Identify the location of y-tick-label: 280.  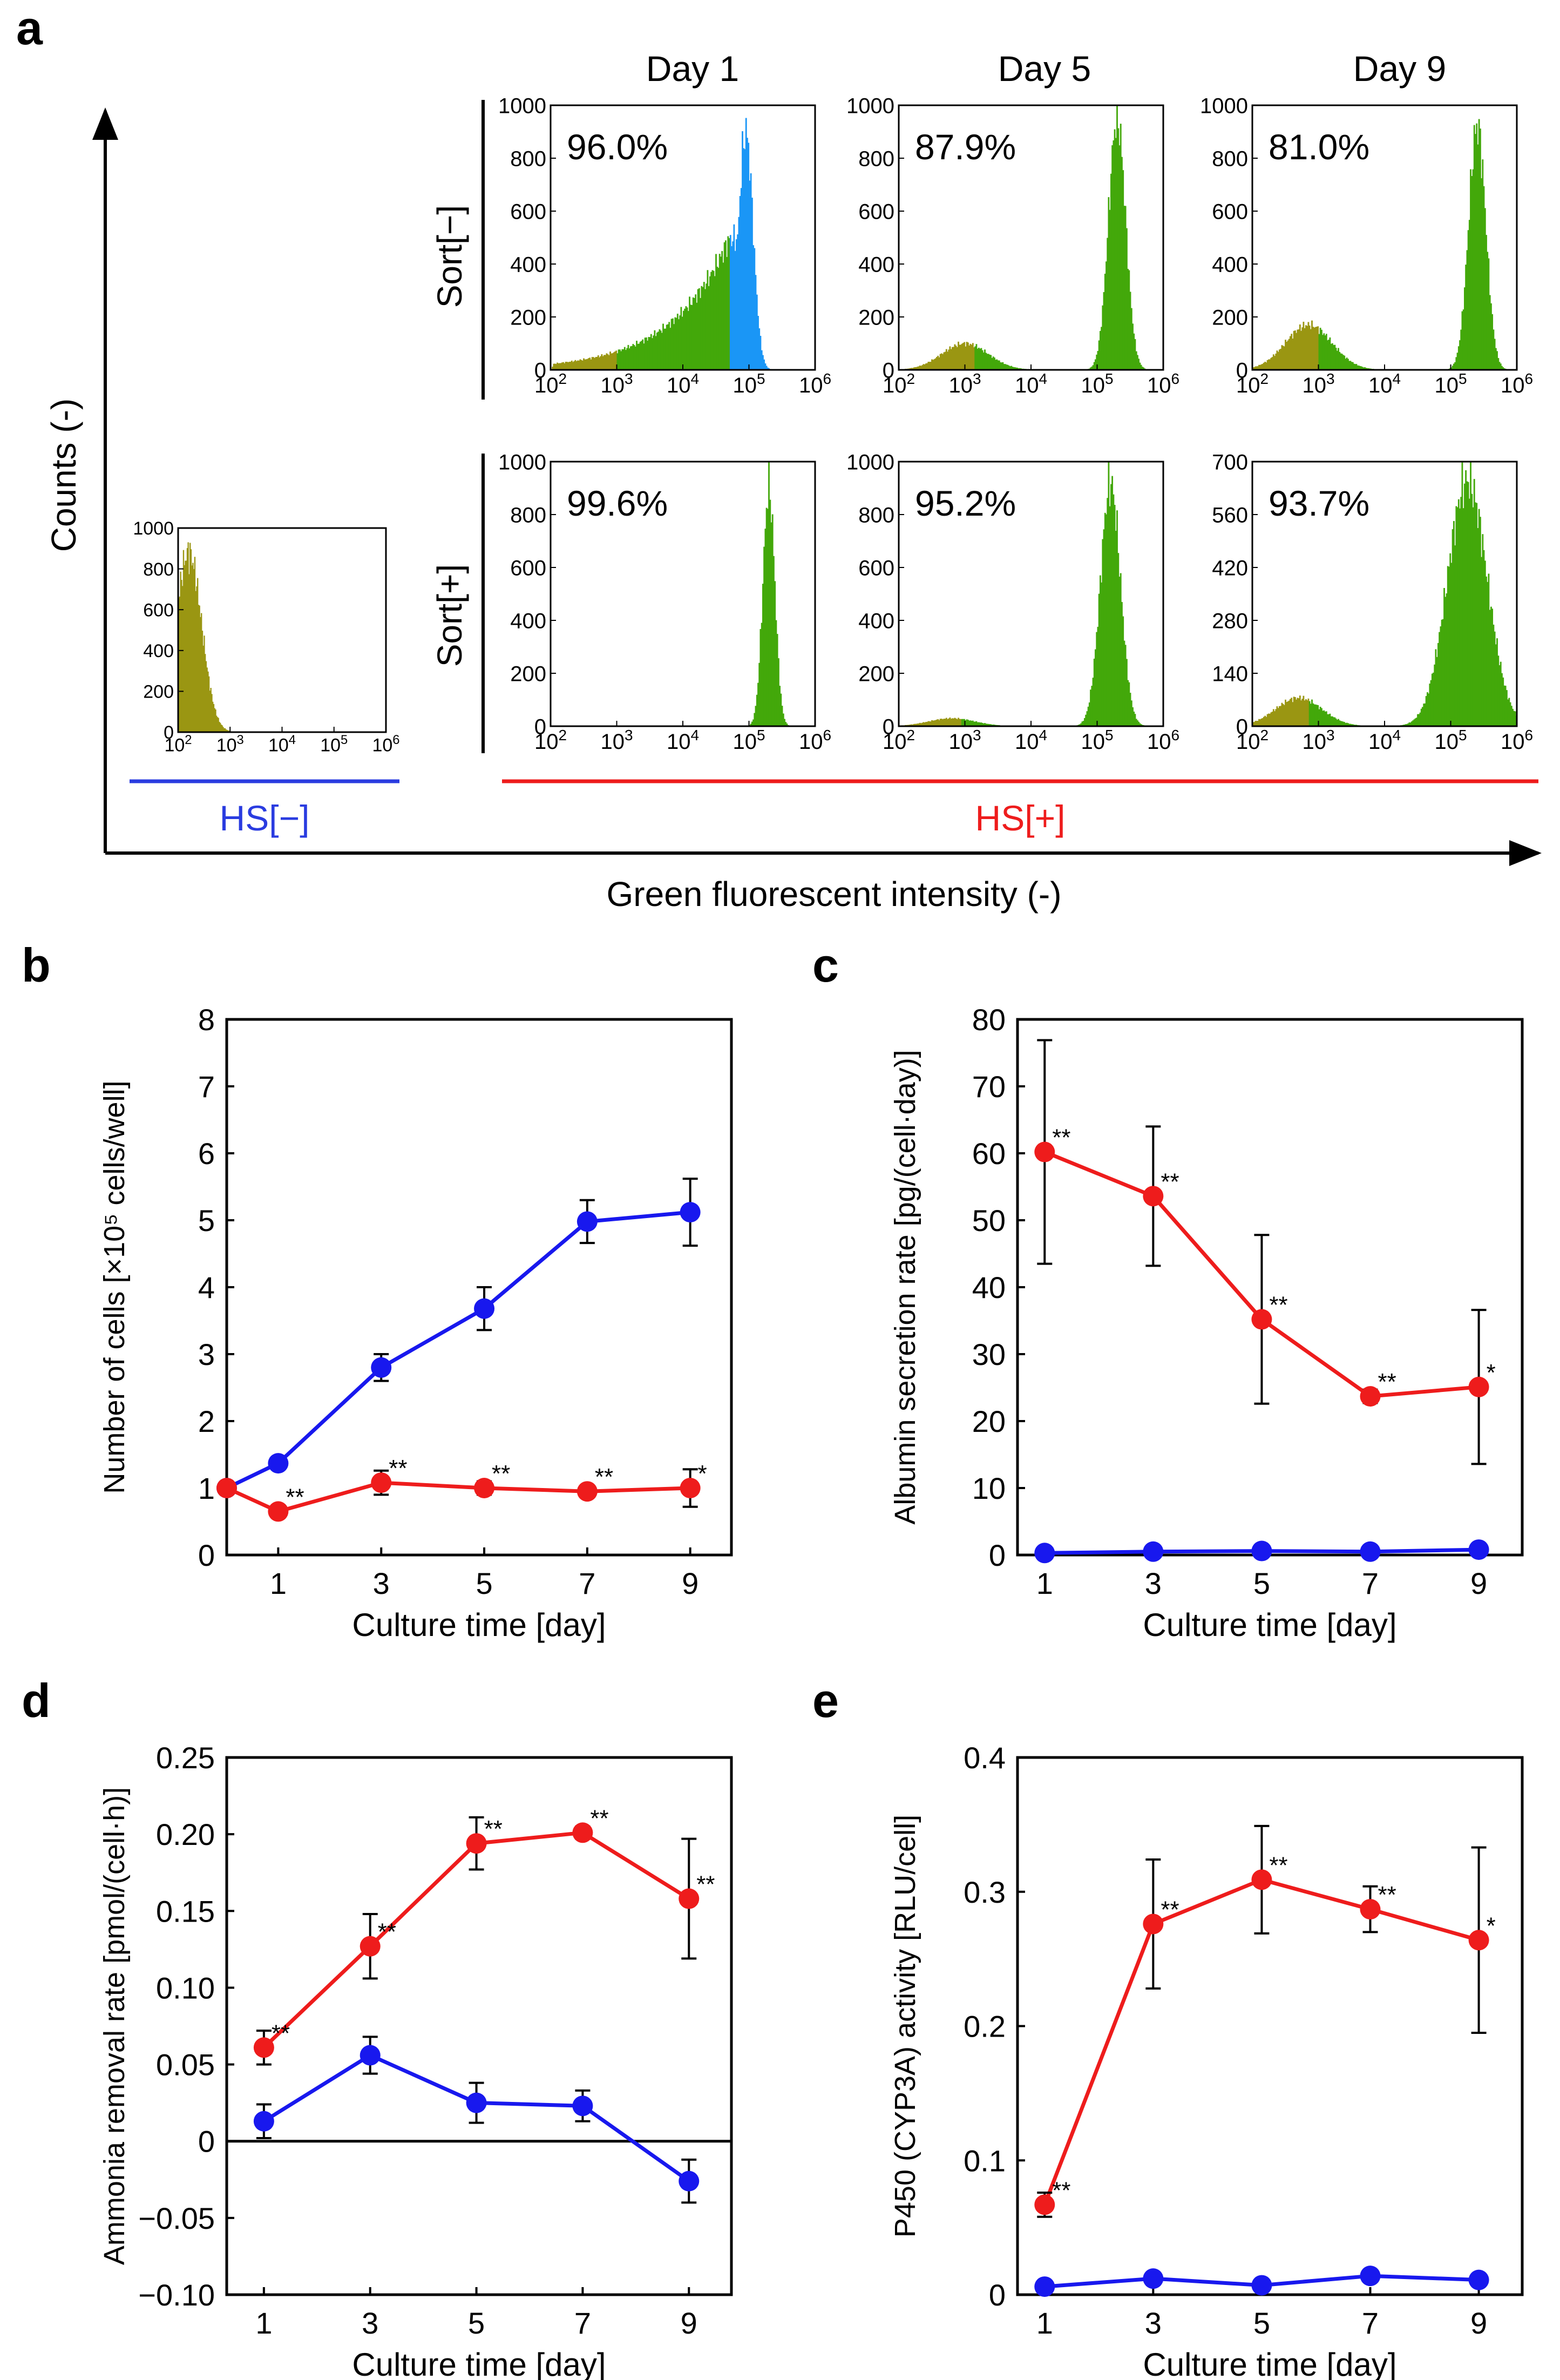
(1230, 621).